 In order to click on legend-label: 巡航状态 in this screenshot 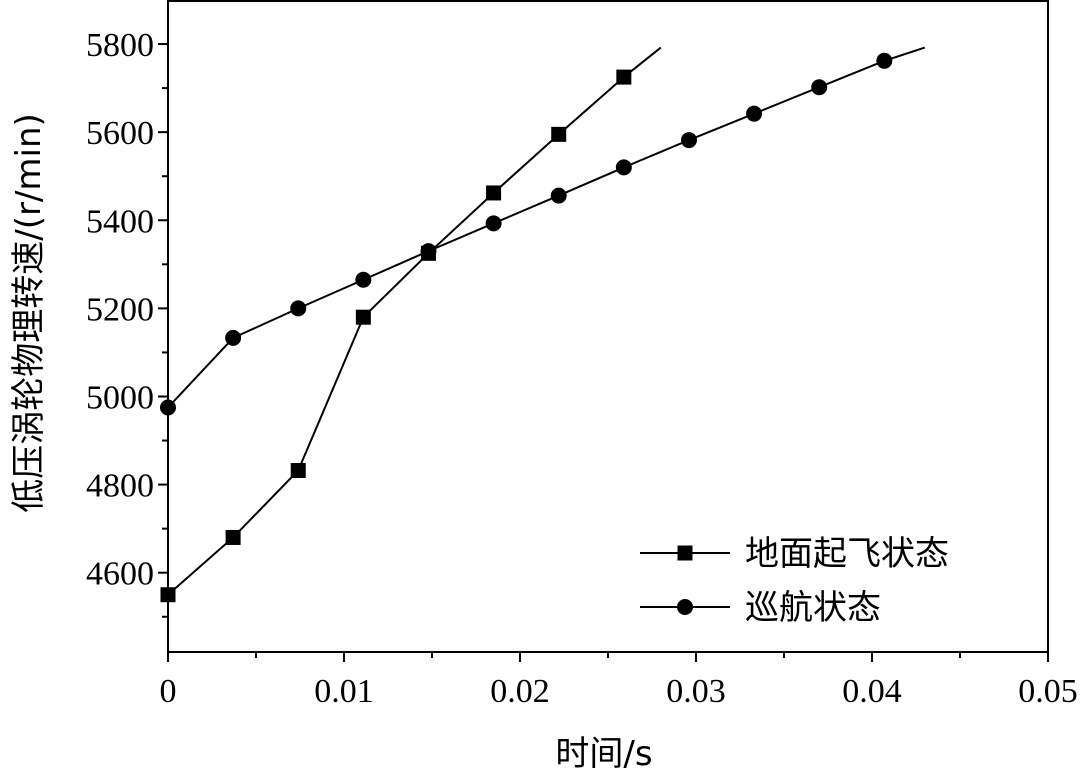, I will do `click(813, 608)`.